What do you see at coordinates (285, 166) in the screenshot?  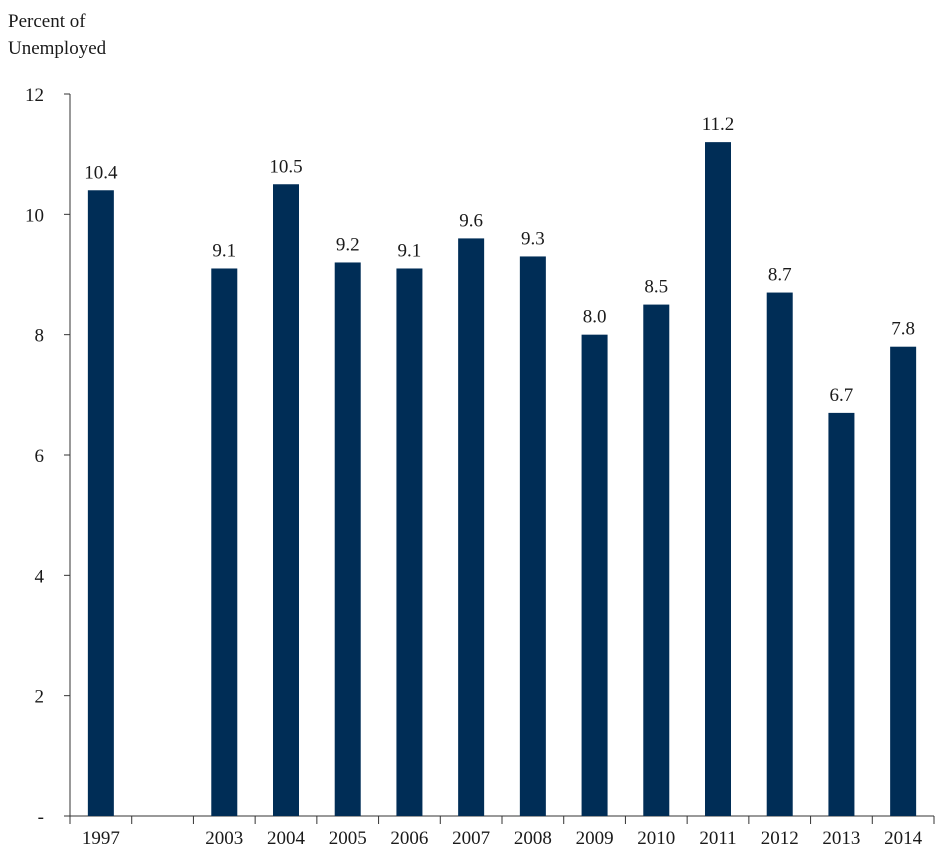 I see `data-label: 10.5` at bounding box center [285, 166].